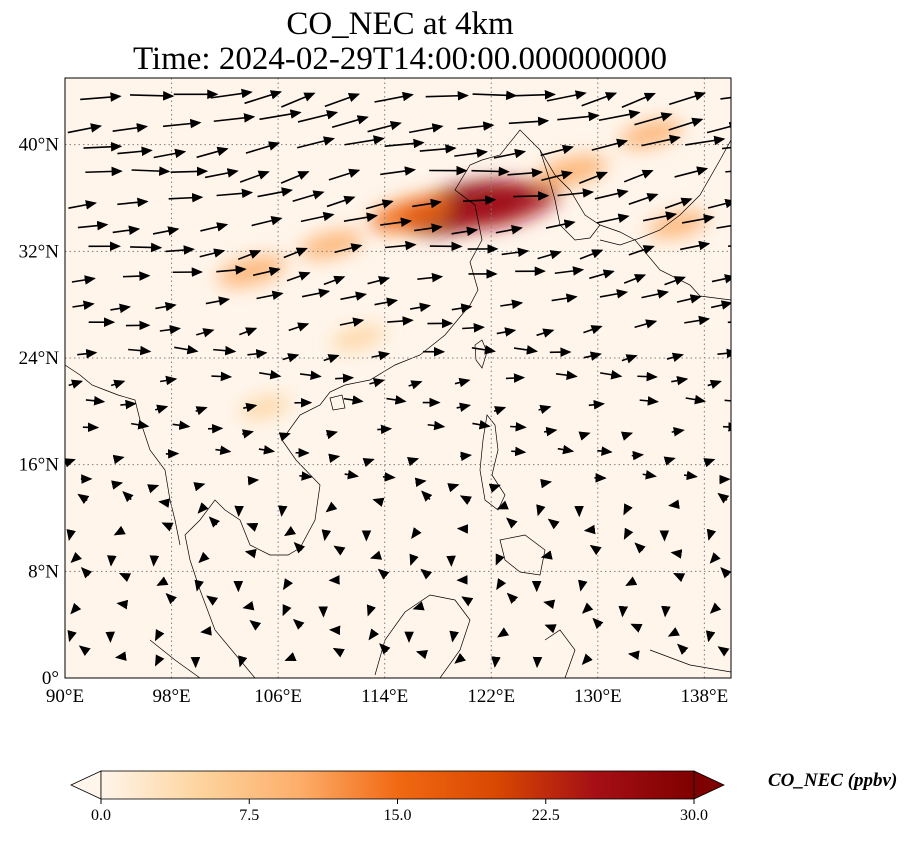  I want to click on lon-tick-label: 90°E, so click(65, 696).